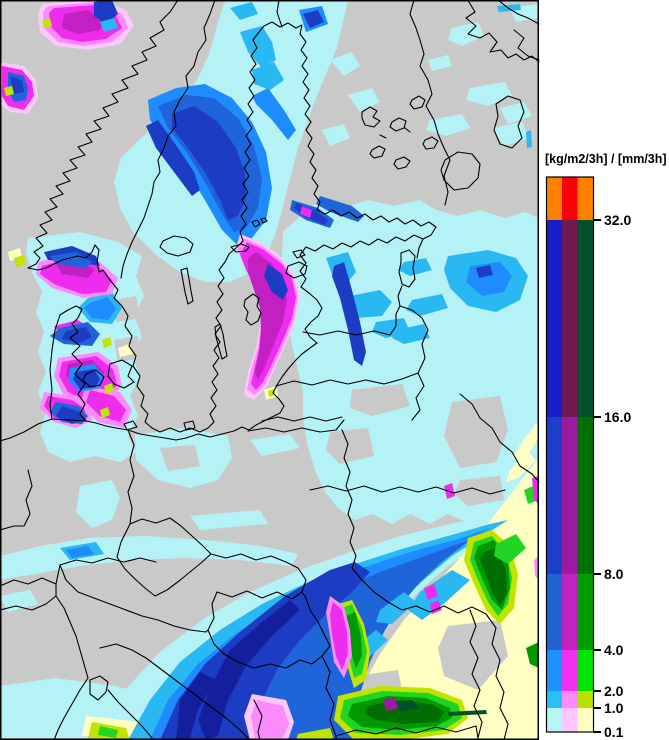 The width and height of the screenshot is (669, 740). Describe the element at coordinates (570, 454) in the screenshot. I see `legend-colorbar-frame` at that location.